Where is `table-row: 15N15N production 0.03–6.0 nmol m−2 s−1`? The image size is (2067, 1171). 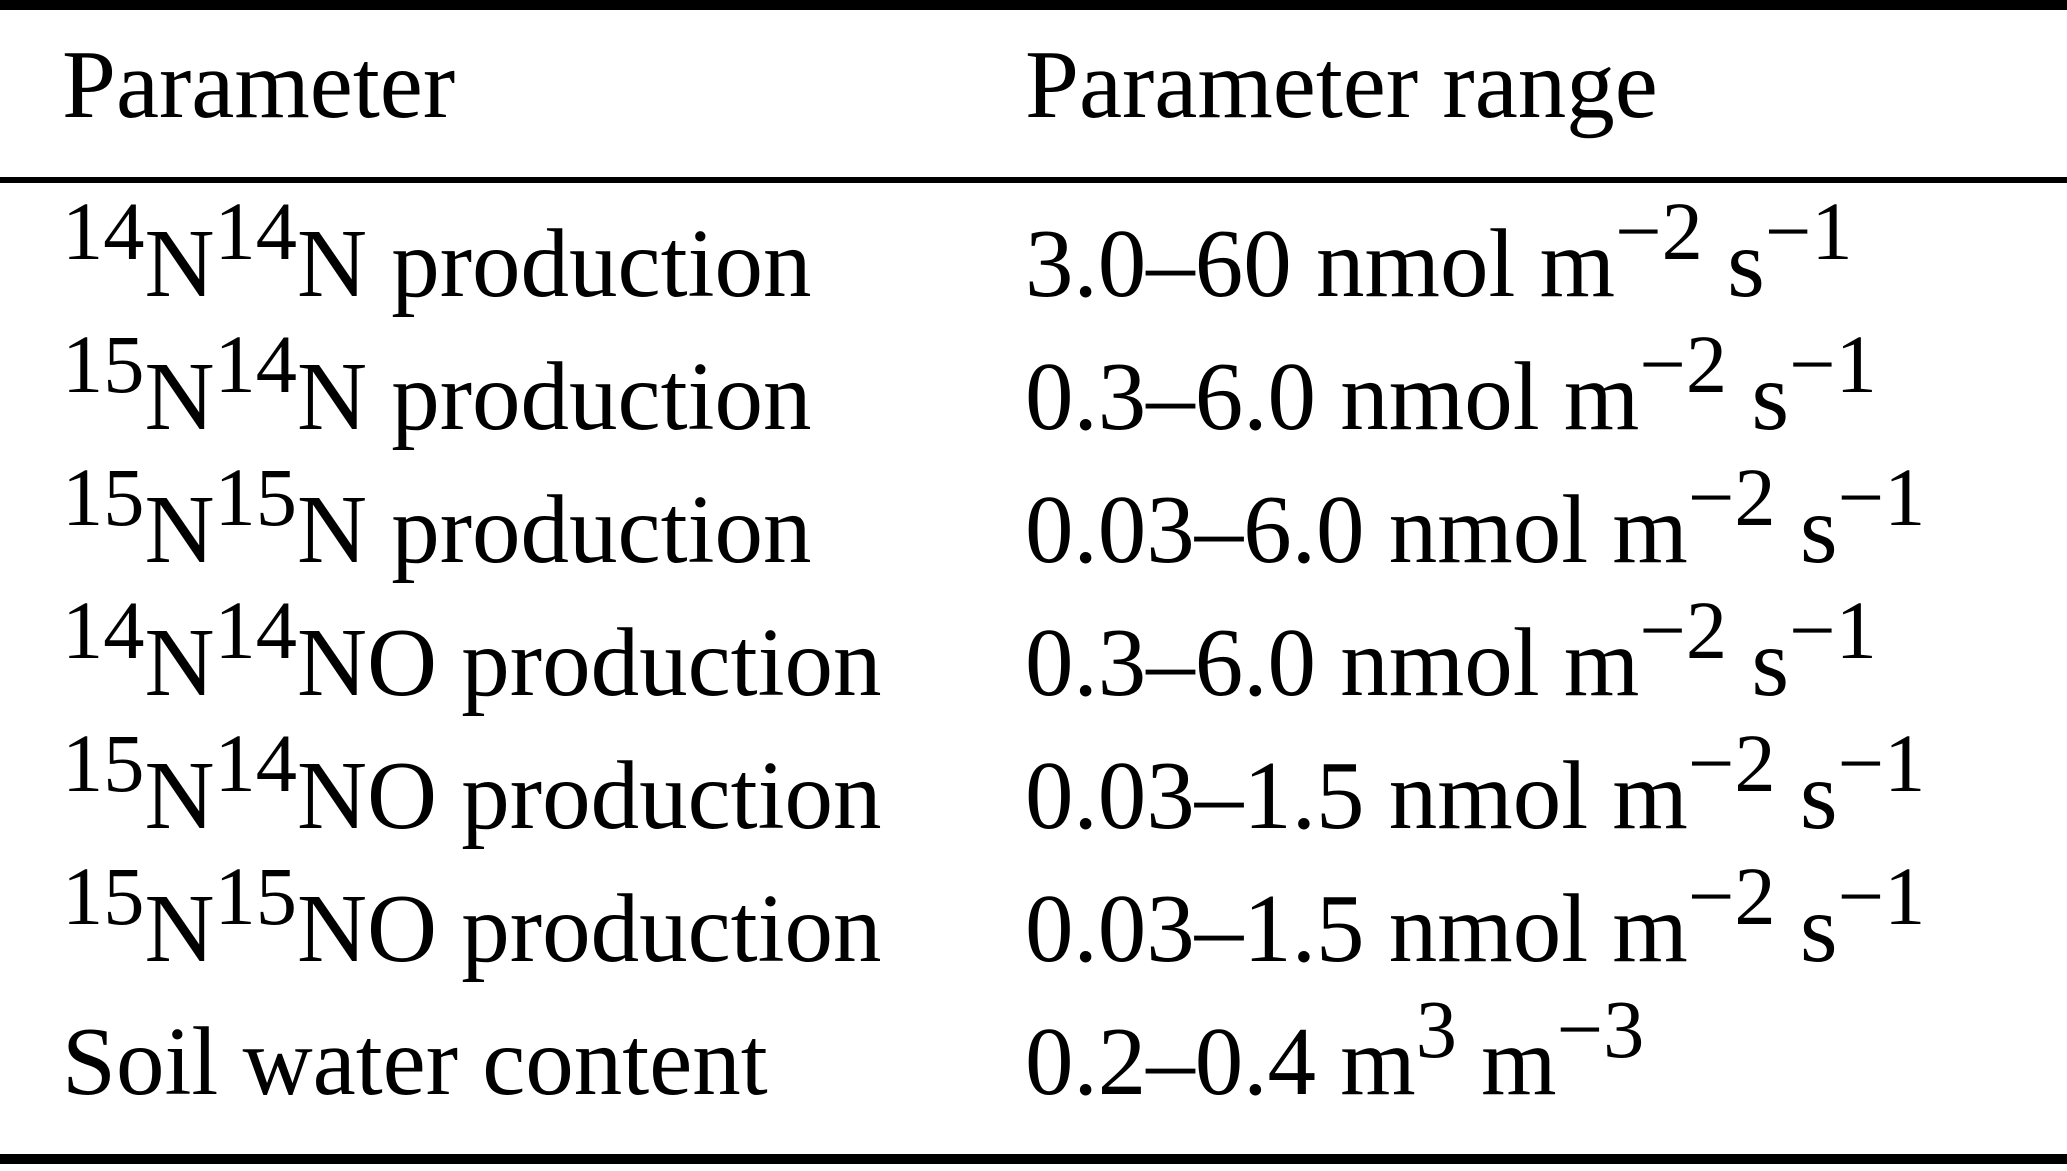
table-row: 15N15N production 0.03–6.0 nmol m−2 s−1 is located at coordinates (1033, 526).